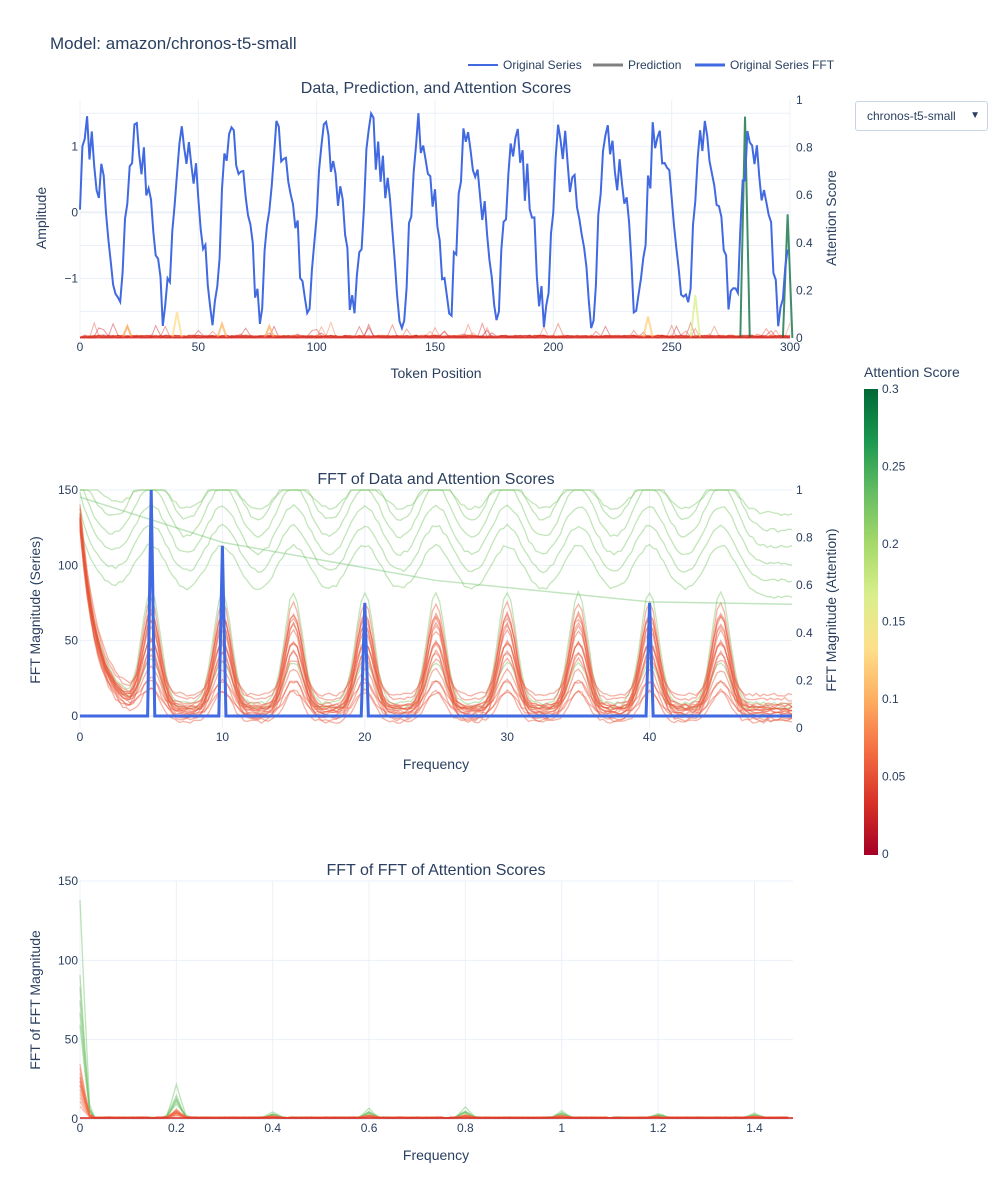 This screenshot has height=1200, width=1000. Describe the element at coordinates (365, 737) in the screenshot. I see `x-tick-label: 20` at that location.